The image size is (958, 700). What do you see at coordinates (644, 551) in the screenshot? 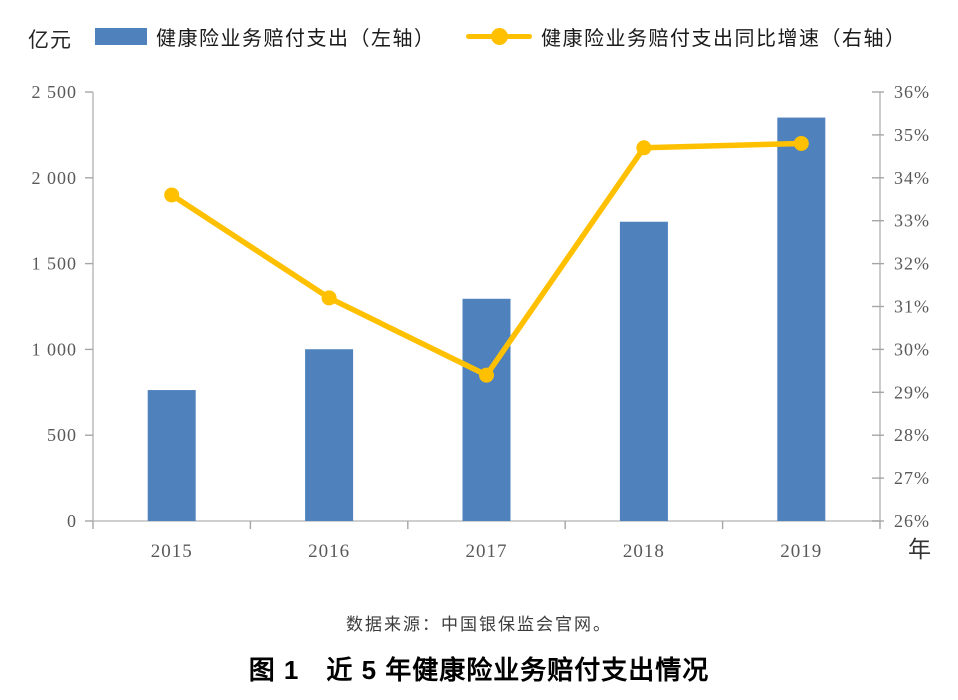
I see `x-axis-category-label: 2018` at bounding box center [644, 551].